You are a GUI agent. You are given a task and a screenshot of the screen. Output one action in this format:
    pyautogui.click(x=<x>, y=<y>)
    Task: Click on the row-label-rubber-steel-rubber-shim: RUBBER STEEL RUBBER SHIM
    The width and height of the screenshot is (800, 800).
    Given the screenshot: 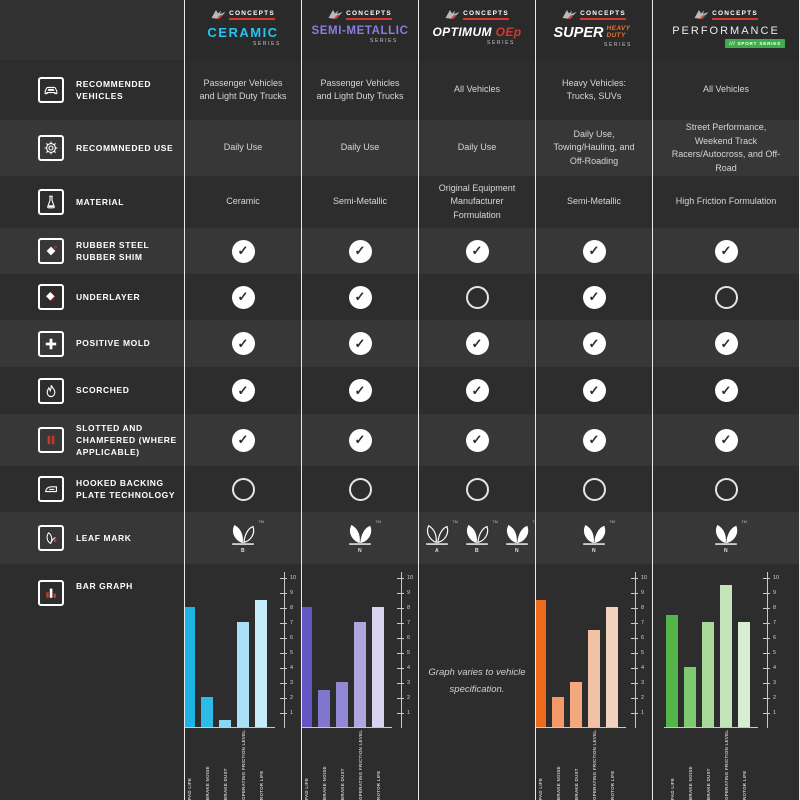 What is the action you would take?
    pyautogui.click(x=92, y=251)
    